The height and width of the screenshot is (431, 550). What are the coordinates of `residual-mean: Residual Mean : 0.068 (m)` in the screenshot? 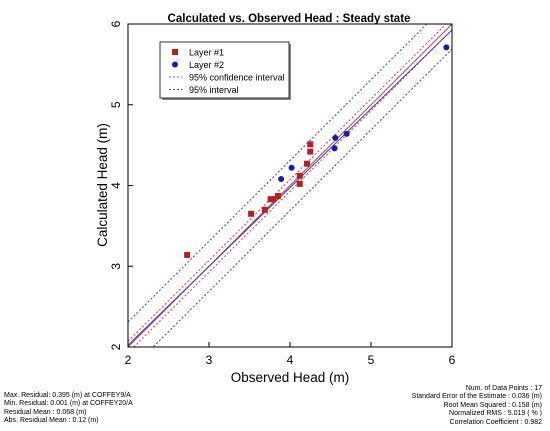 It's located at (45, 412).